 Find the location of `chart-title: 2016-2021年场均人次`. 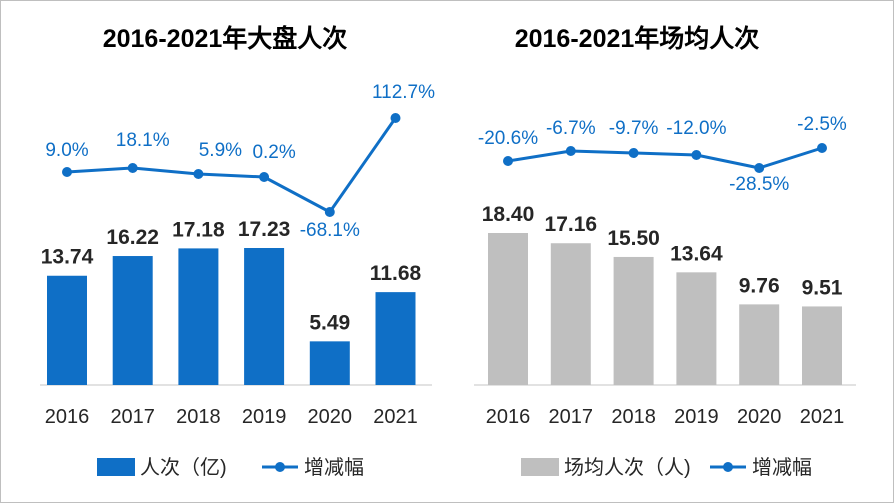

chart-title: 2016-2021年场均人次 is located at coordinates (637, 38).